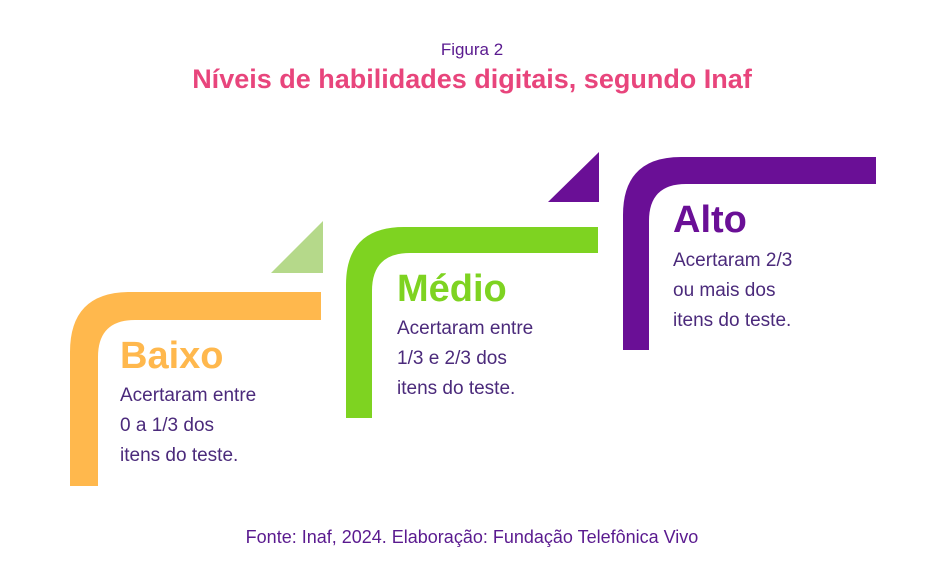  Describe the element at coordinates (297, 247) in the screenshot. I see `connector-triangle-baixo` at that location.